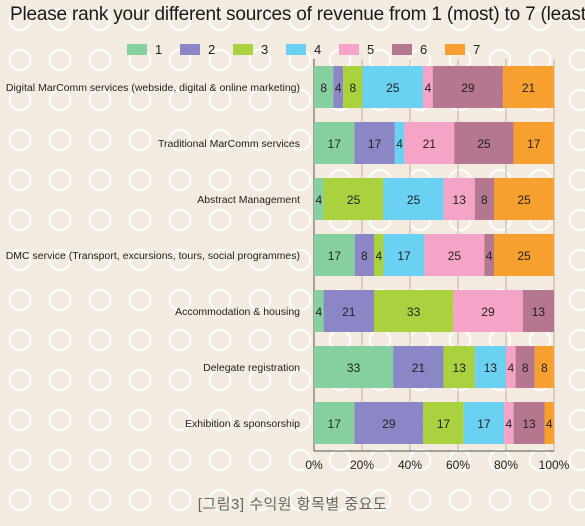 The width and height of the screenshot is (585, 526). What do you see at coordinates (409, 49) in the screenshot?
I see `legend-item-6: 6` at bounding box center [409, 49].